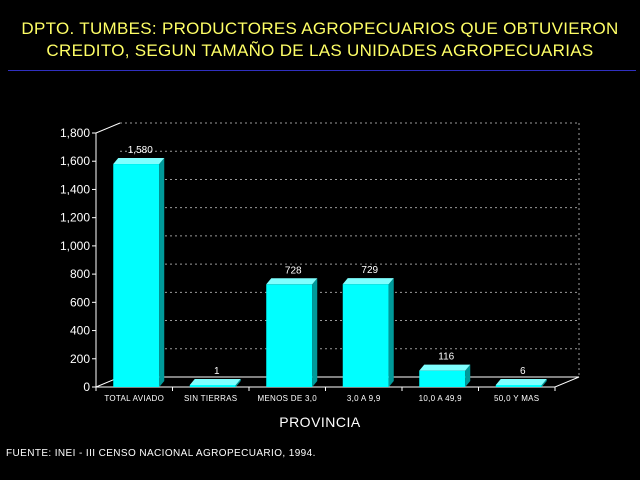  Describe the element at coordinates (80, 331) in the screenshot. I see `y-tick-label-2: 400` at that location.